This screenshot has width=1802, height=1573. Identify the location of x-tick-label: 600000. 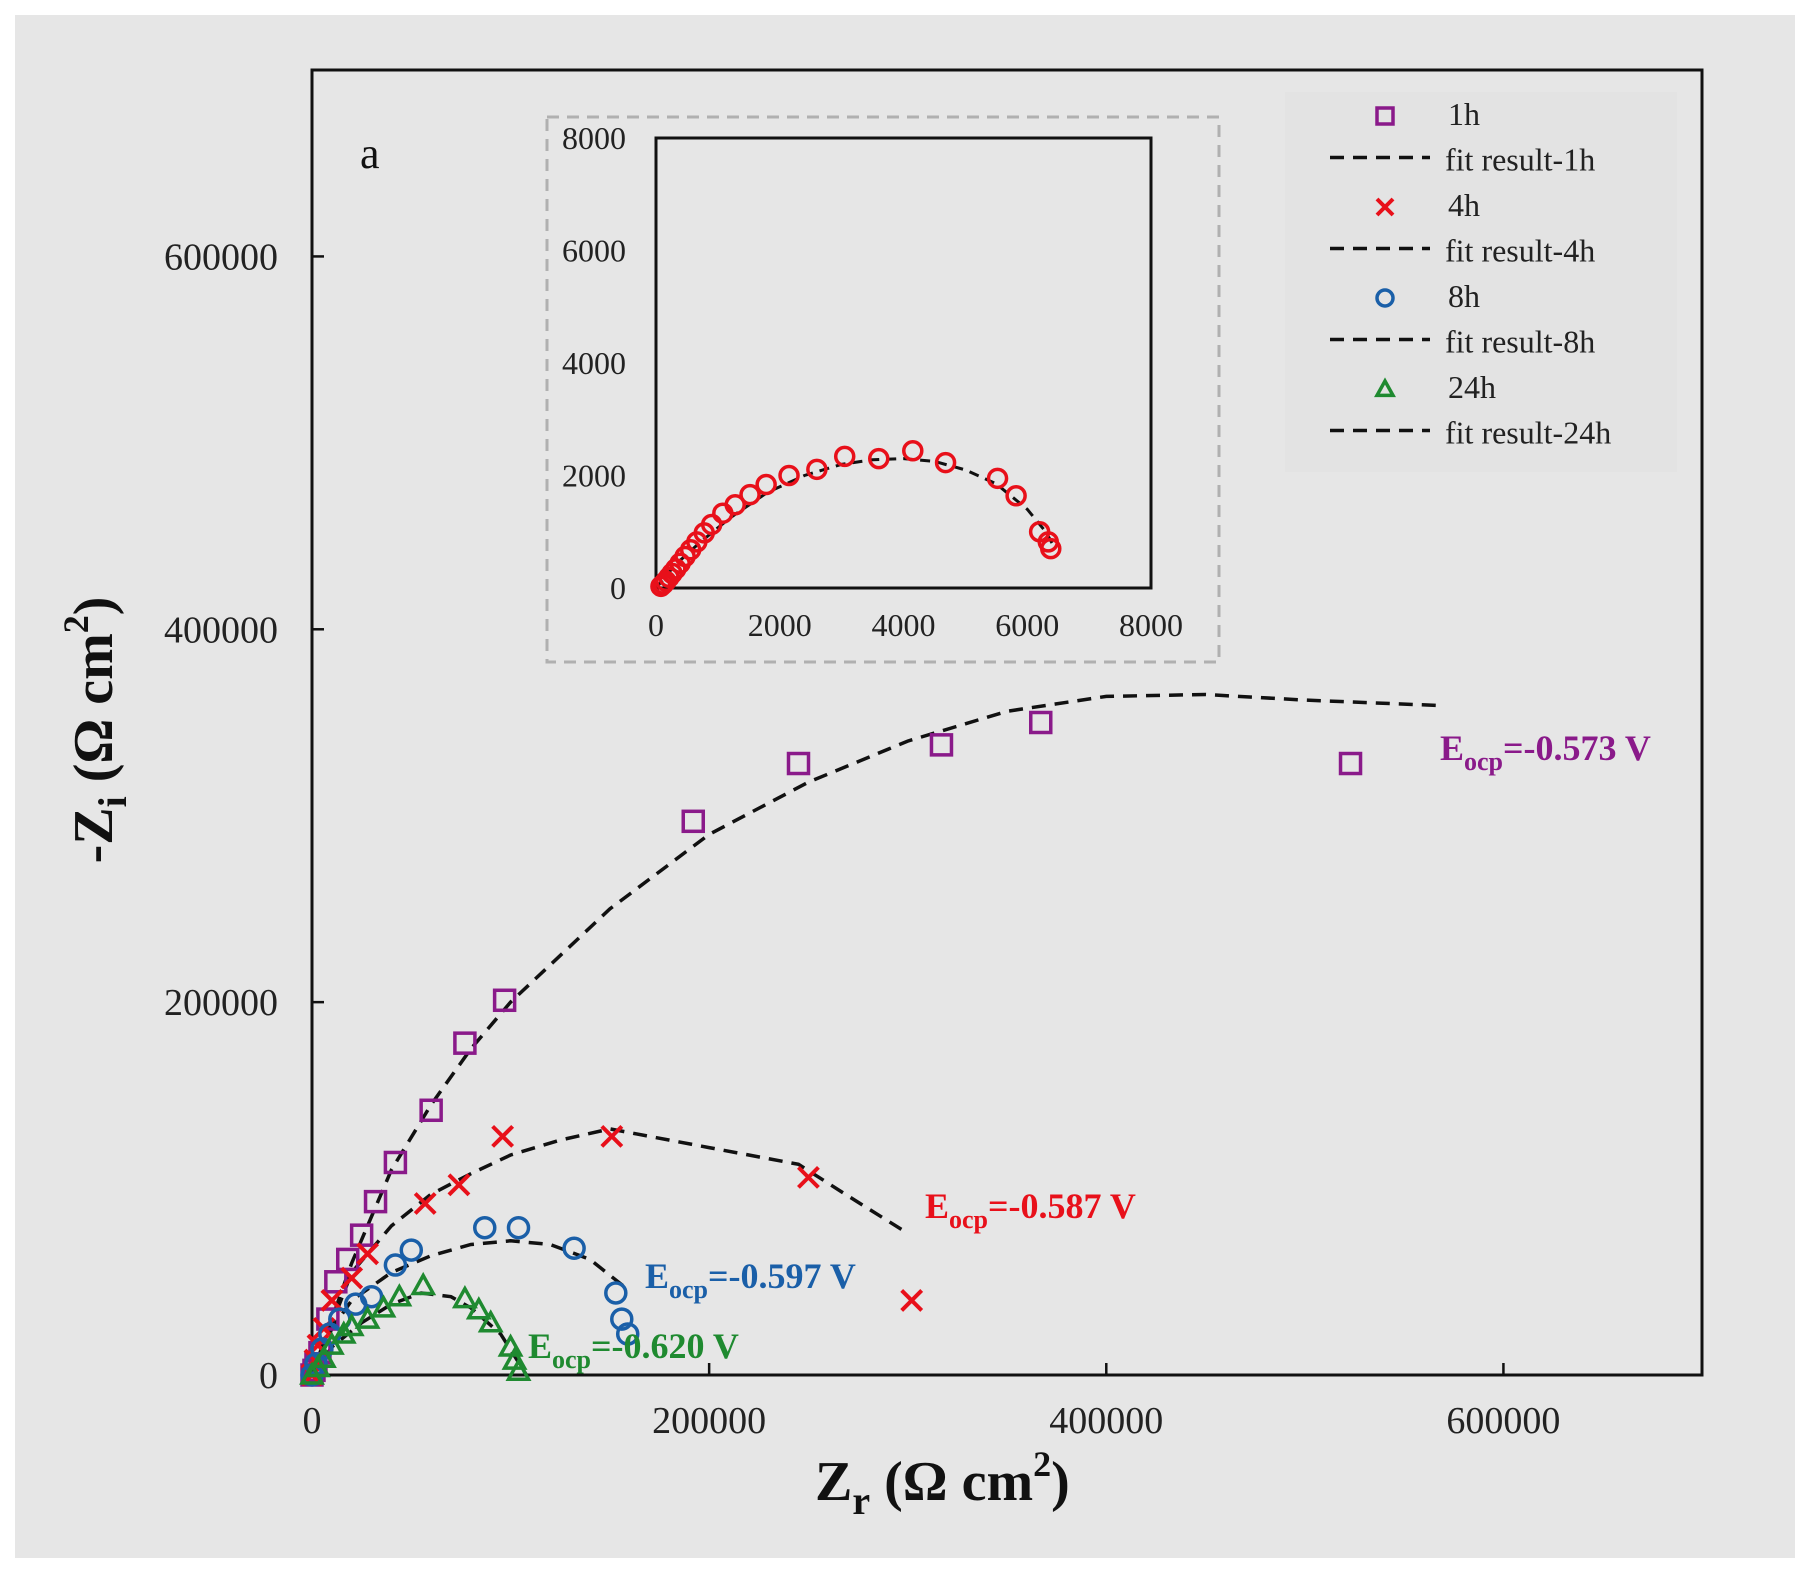
(1503, 1421).